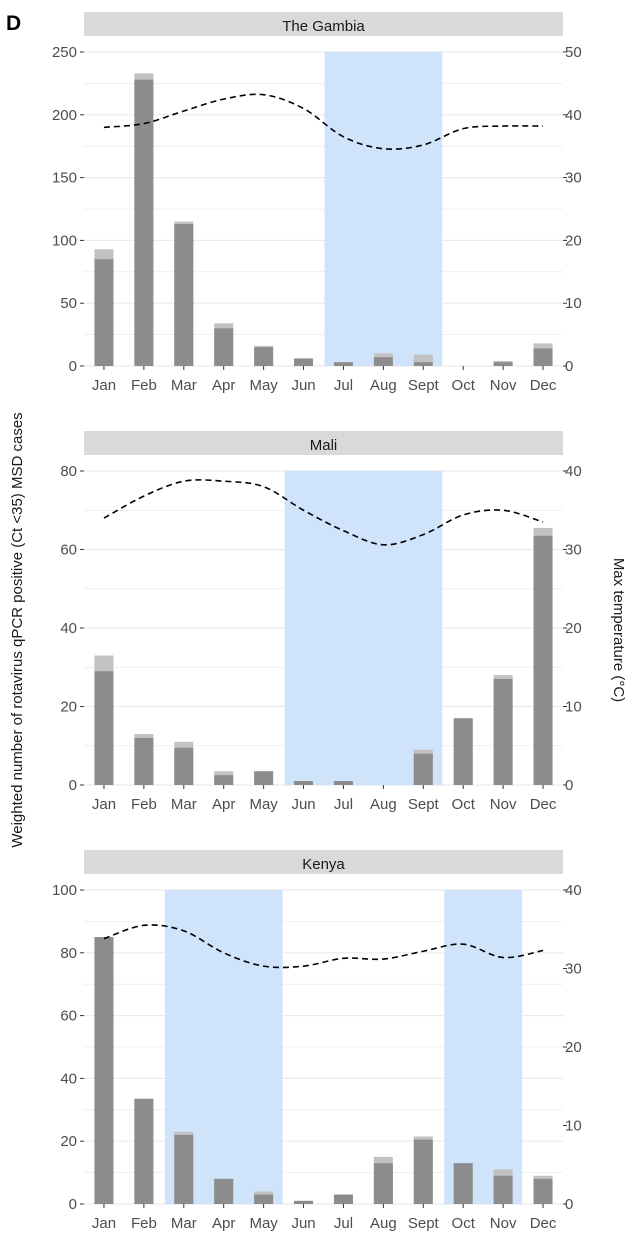 This screenshot has width=634, height=1242. Describe the element at coordinates (618, 630) in the screenshot. I see `y2-axis-title: Max temperature (°C)` at that location.